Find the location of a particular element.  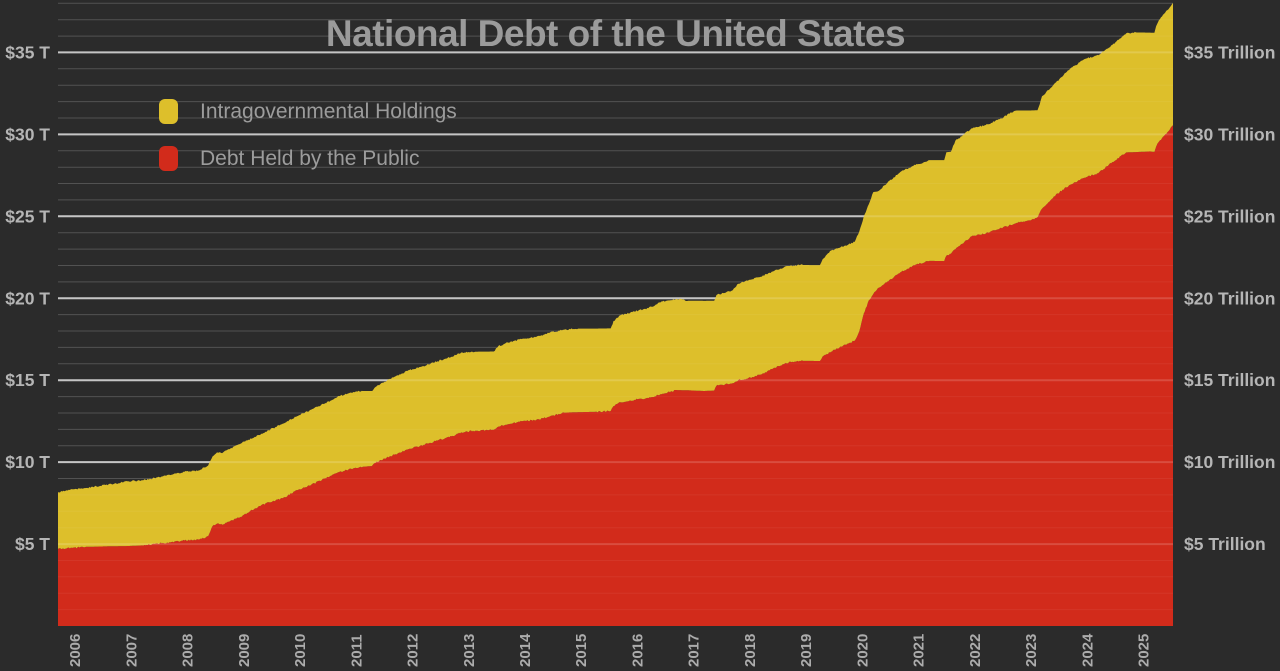

y-axis-label-right-30: $30 Trillion is located at coordinates (1229, 134).